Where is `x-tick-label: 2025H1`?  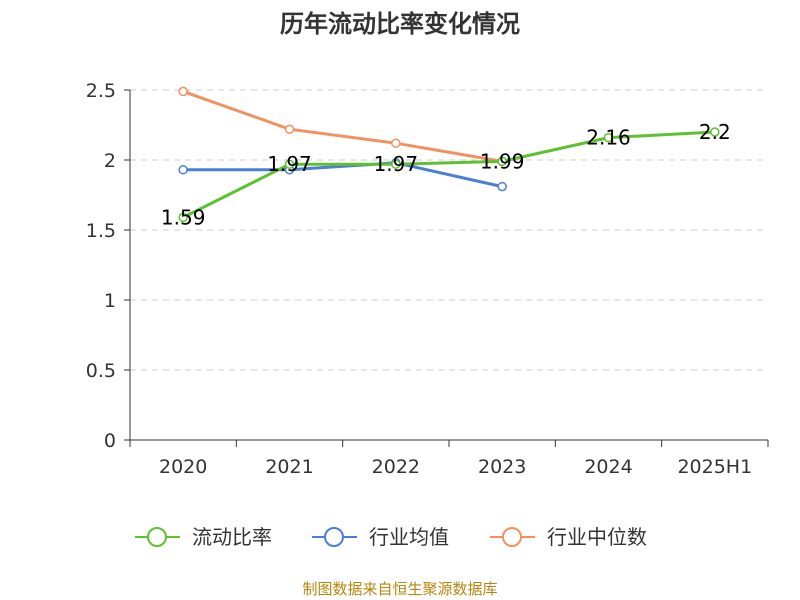 x-tick-label: 2025H1 is located at coordinates (714, 467).